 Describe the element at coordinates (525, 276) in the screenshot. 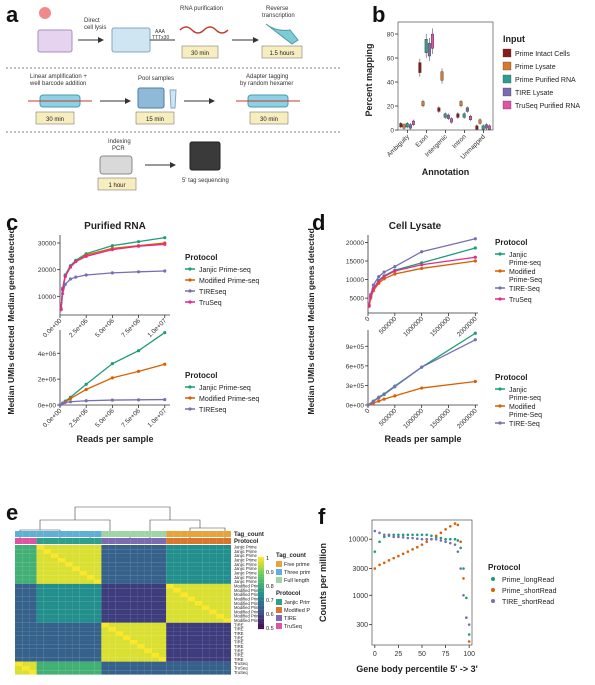

I see `legend-label: Modified Prime-Seq` at that location.